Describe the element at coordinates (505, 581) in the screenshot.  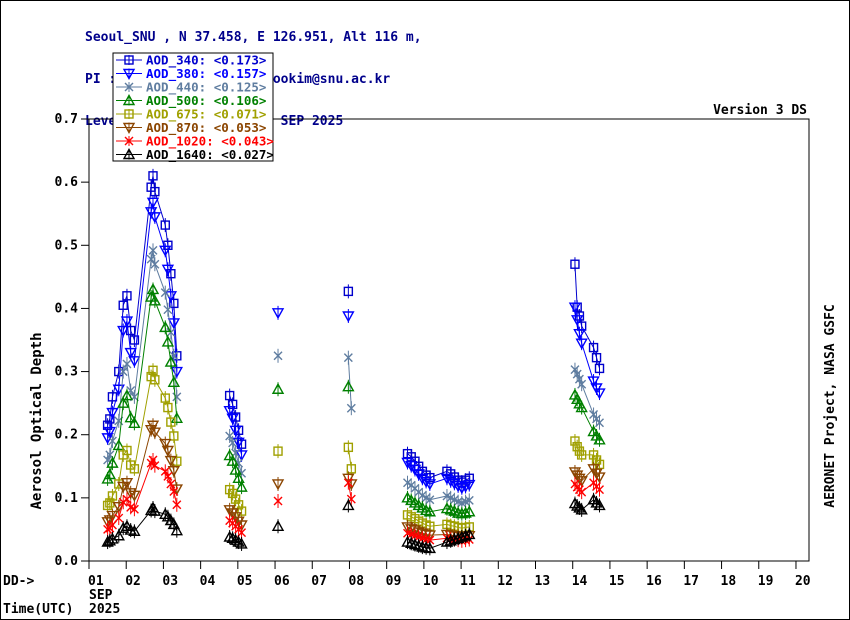
I see `x-tick-label: 12` at that location.